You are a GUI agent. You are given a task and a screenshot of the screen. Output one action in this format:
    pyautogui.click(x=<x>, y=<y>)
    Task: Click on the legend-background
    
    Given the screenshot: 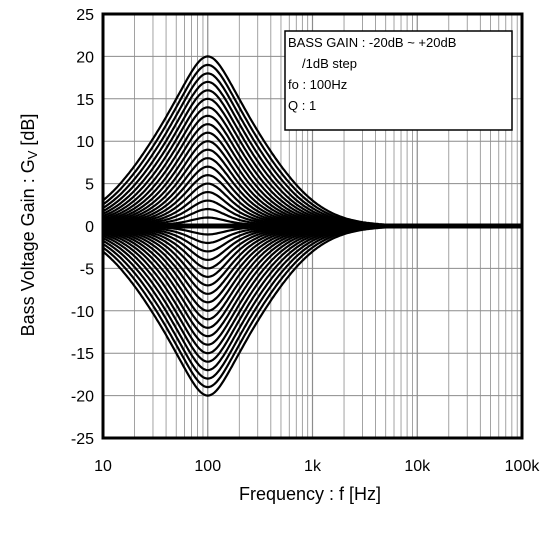 What is the action you would take?
    pyautogui.click(x=398, y=80)
    